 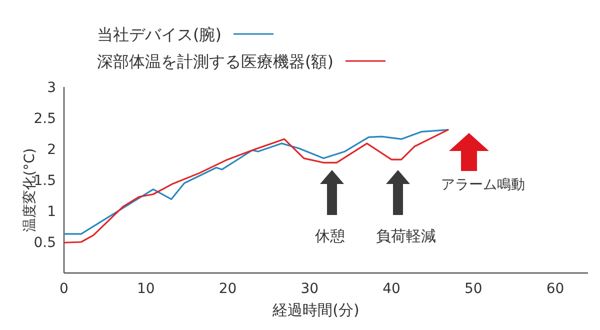 What do you see at coordinates (51, 150) in the screenshot?
I see `y-tick-label: 2` at bounding box center [51, 150].